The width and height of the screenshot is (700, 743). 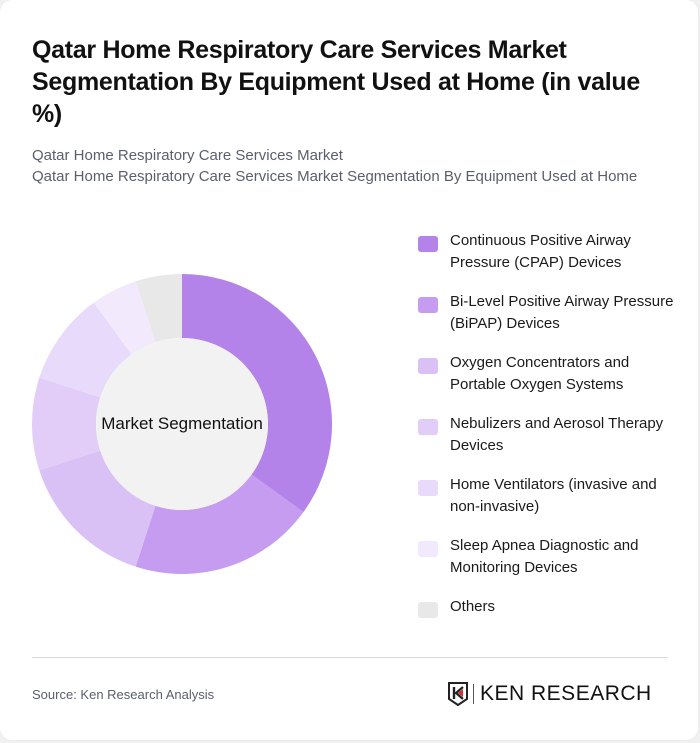 What do you see at coordinates (123, 694) in the screenshot?
I see `source-text: Source: Ken Research Analysis` at bounding box center [123, 694].